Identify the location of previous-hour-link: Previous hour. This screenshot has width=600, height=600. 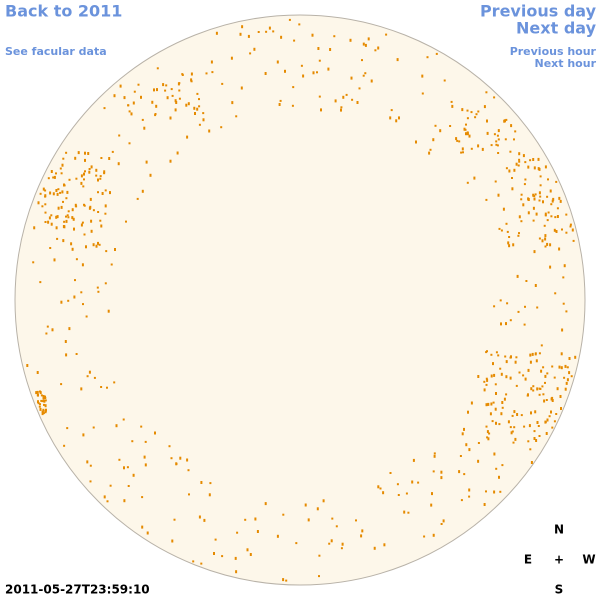
(553, 51).